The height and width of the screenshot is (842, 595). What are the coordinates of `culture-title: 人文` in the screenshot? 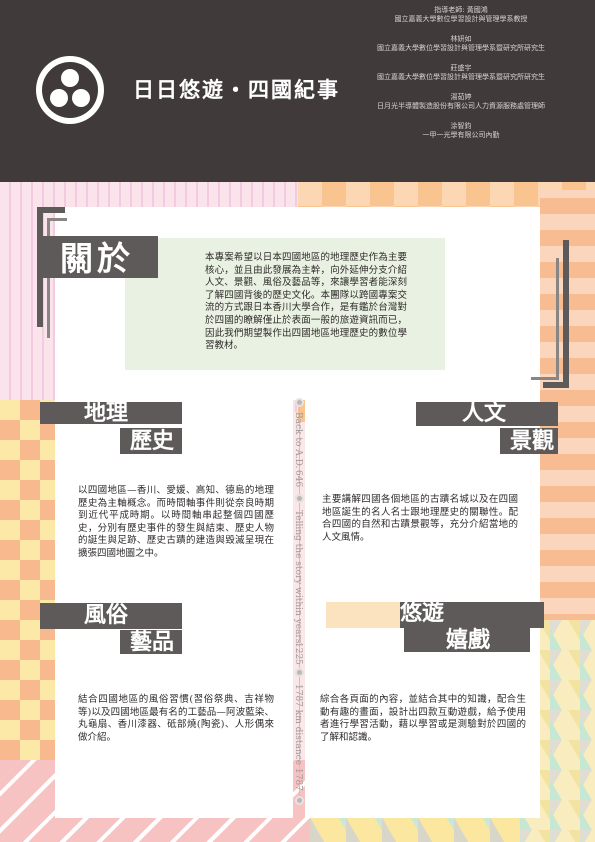 It's located at (484, 413).